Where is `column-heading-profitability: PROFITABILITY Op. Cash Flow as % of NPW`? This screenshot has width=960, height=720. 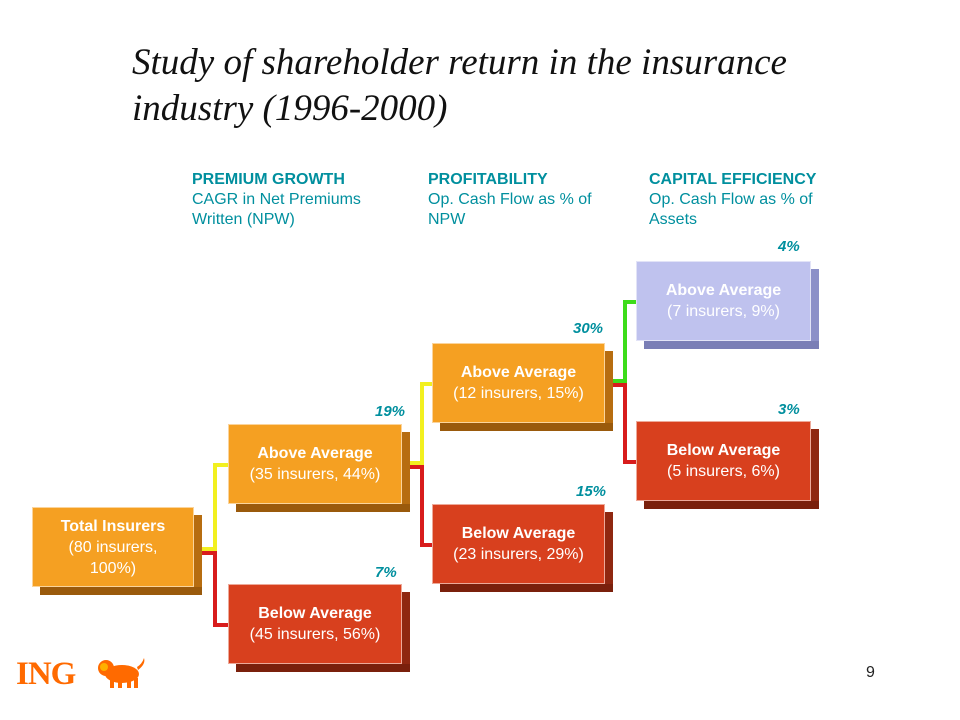 column-heading-profitability: PROFITABILITY Op. Cash Flow as % of NPW is located at coordinates (518, 200).